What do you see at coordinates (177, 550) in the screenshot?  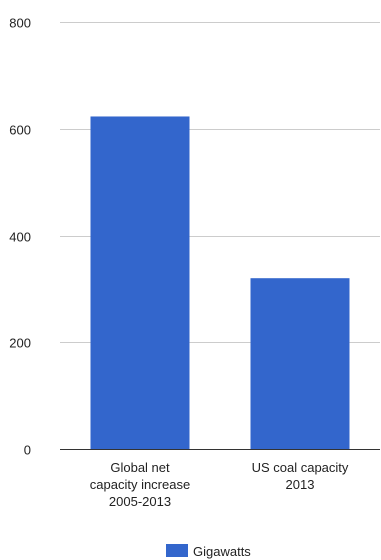 I see `legend-swatch` at bounding box center [177, 550].